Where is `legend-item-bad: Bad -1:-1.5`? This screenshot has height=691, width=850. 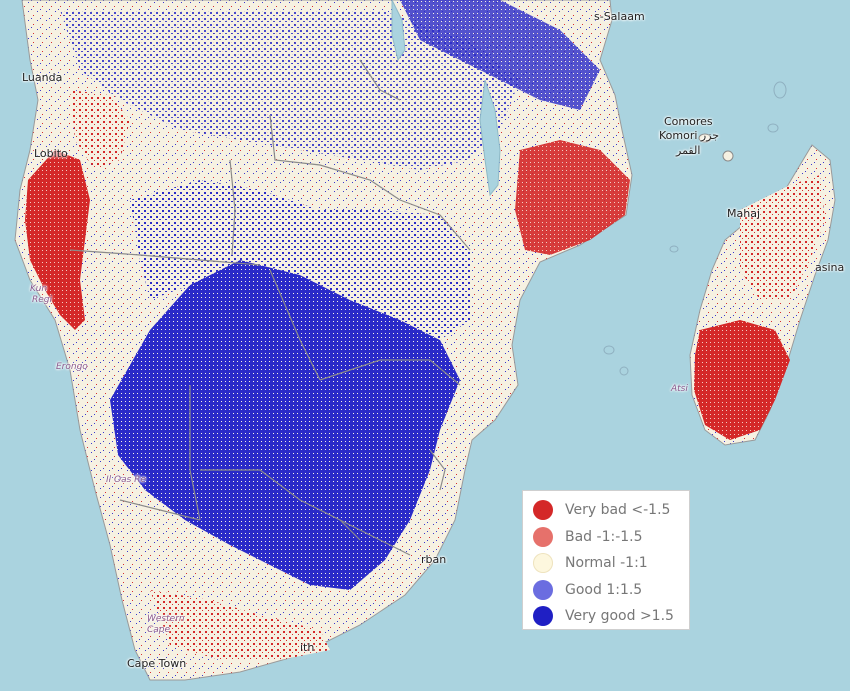 legend-item-bad: Bad -1:-1.5 is located at coordinates (607, 537).